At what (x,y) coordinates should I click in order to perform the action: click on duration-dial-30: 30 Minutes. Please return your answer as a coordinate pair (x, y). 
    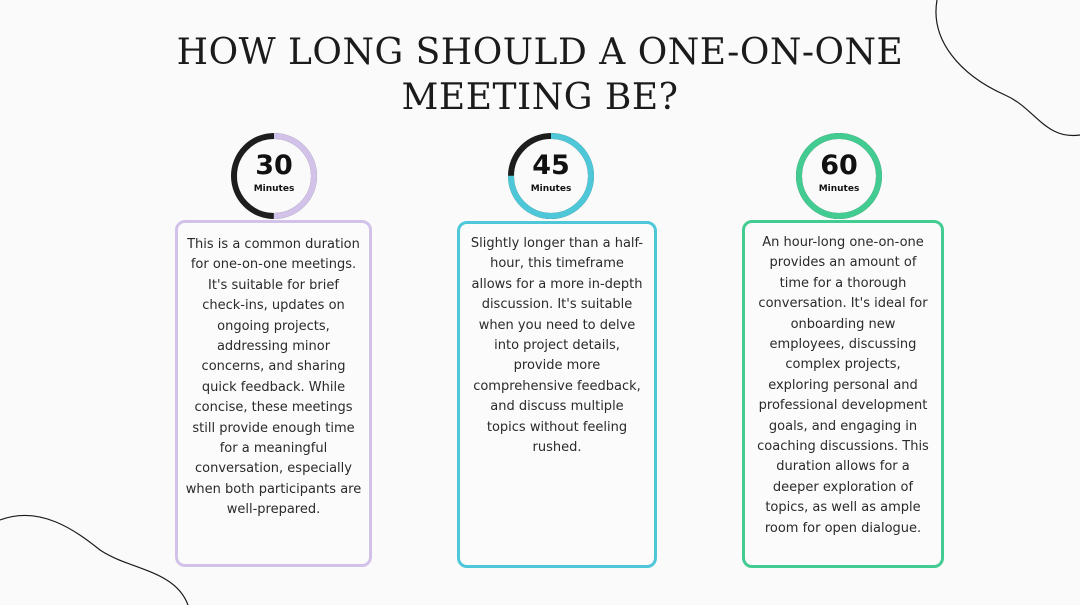
    Looking at the image, I should click on (274, 176).